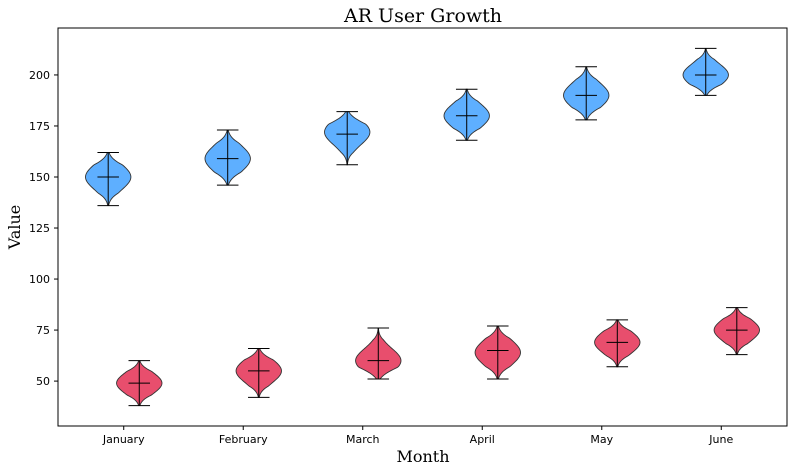 This screenshot has width=794, height=473. I want to click on violin-red-june, so click(736, 331).